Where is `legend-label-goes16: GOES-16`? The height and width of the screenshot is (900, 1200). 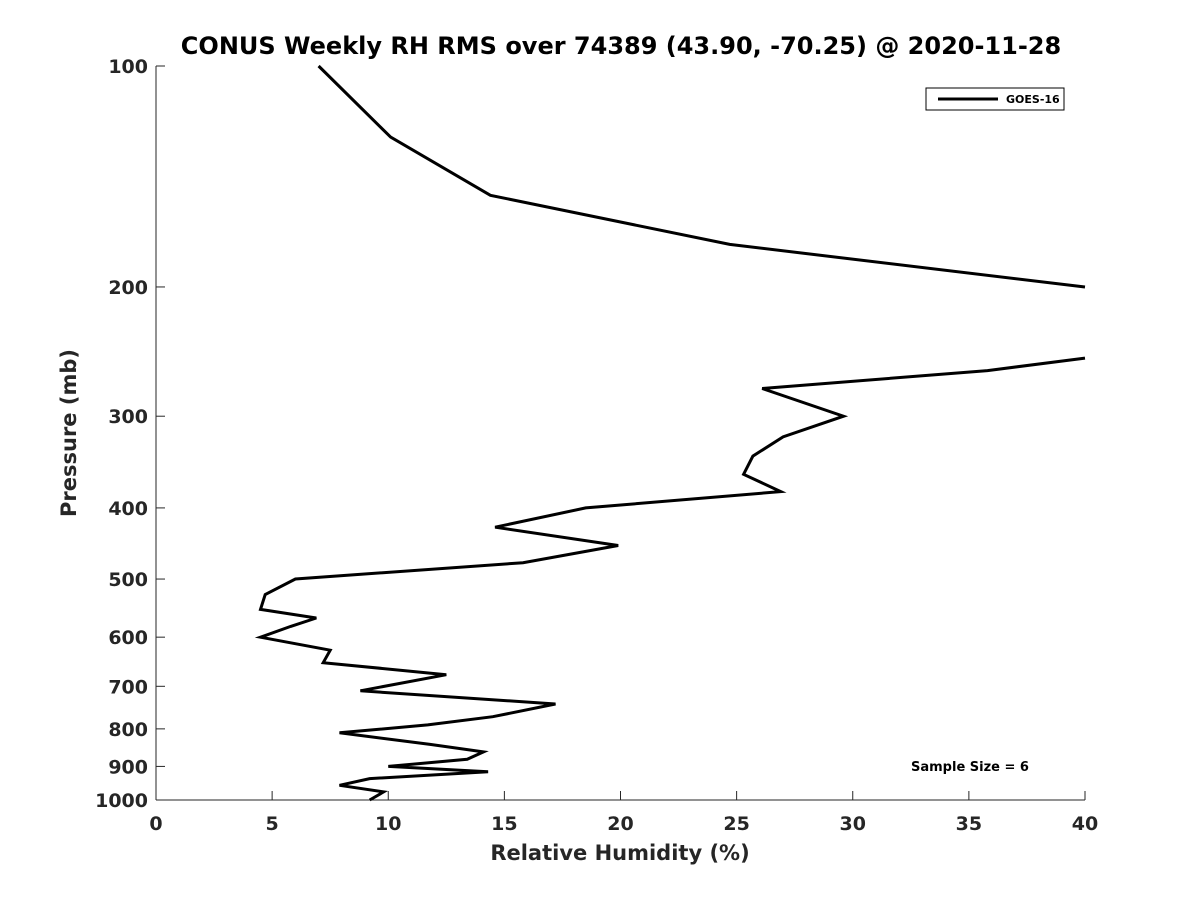 legend-label-goes16: GOES-16 is located at coordinates (1033, 99).